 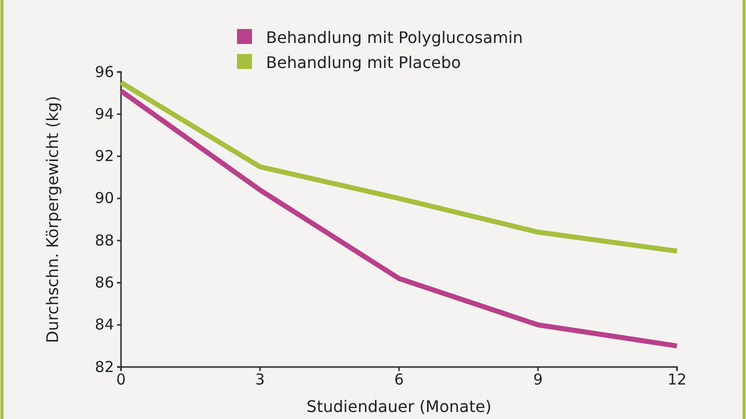 What do you see at coordinates (399, 379) in the screenshot?
I see `x-tick-label: 6` at bounding box center [399, 379].